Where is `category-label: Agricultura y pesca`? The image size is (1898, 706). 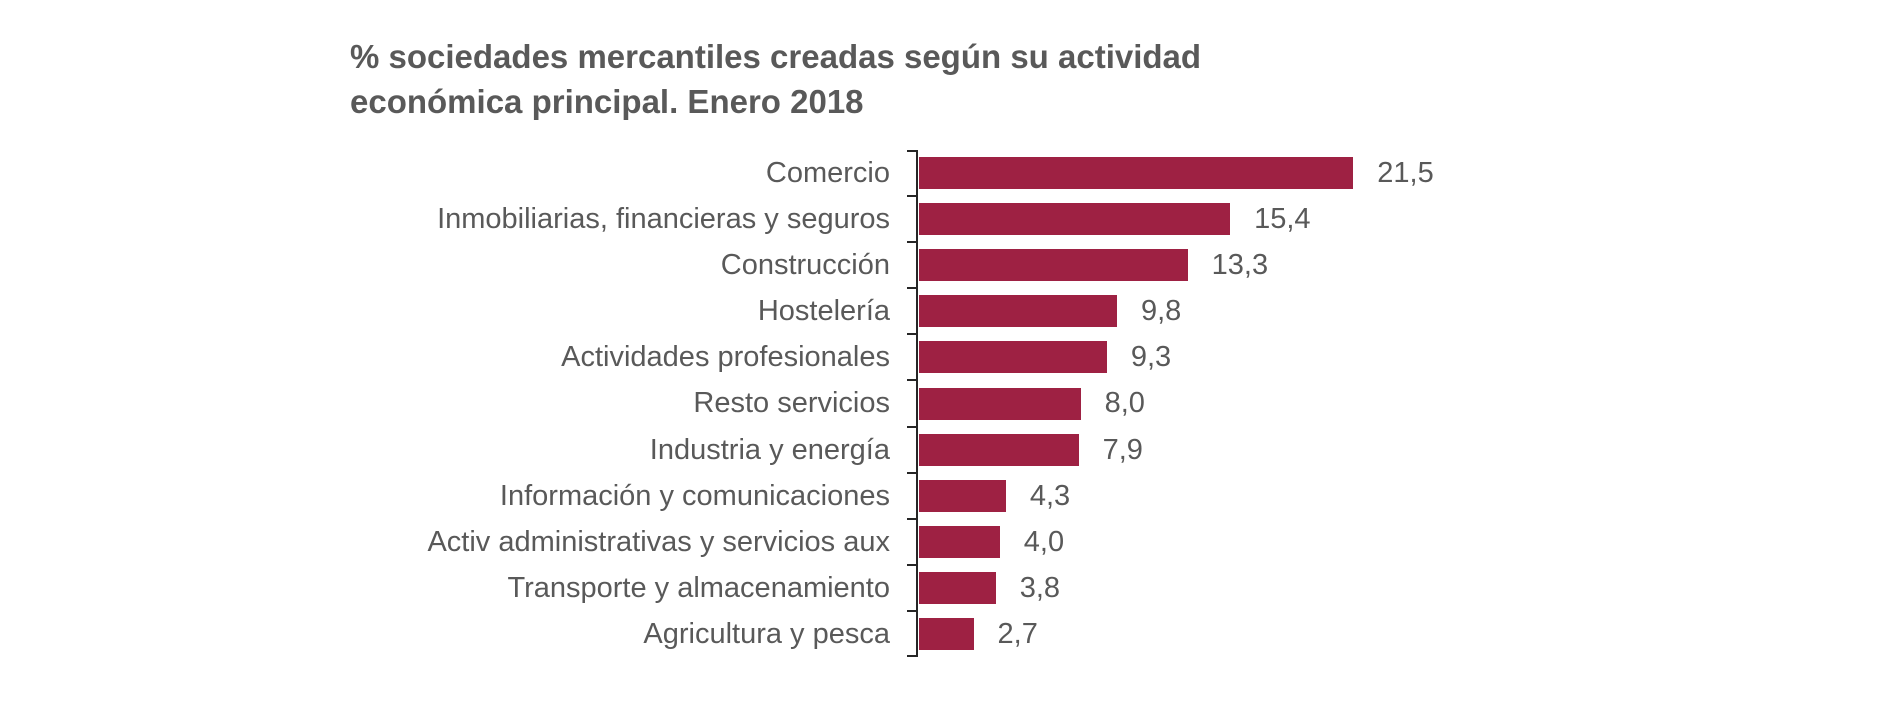 category-label: Agricultura y pesca is located at coordinates (766, 633).